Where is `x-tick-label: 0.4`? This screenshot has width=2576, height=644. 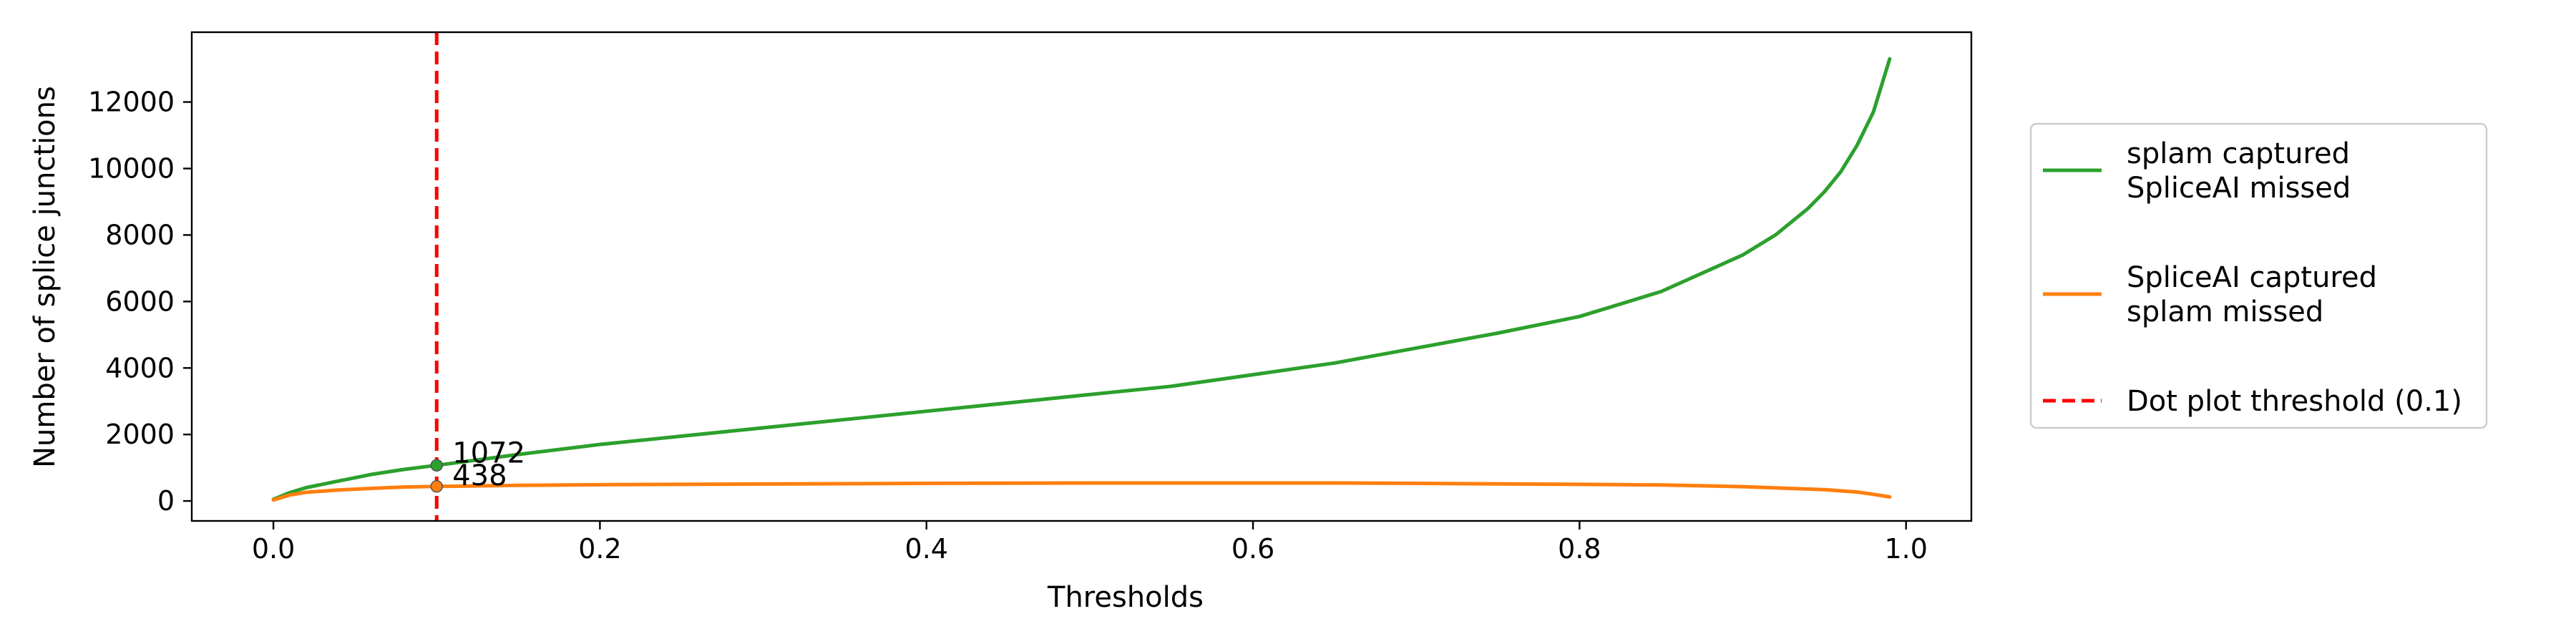
x-tick-label: 0.4 is located at coordinates (926, 549).